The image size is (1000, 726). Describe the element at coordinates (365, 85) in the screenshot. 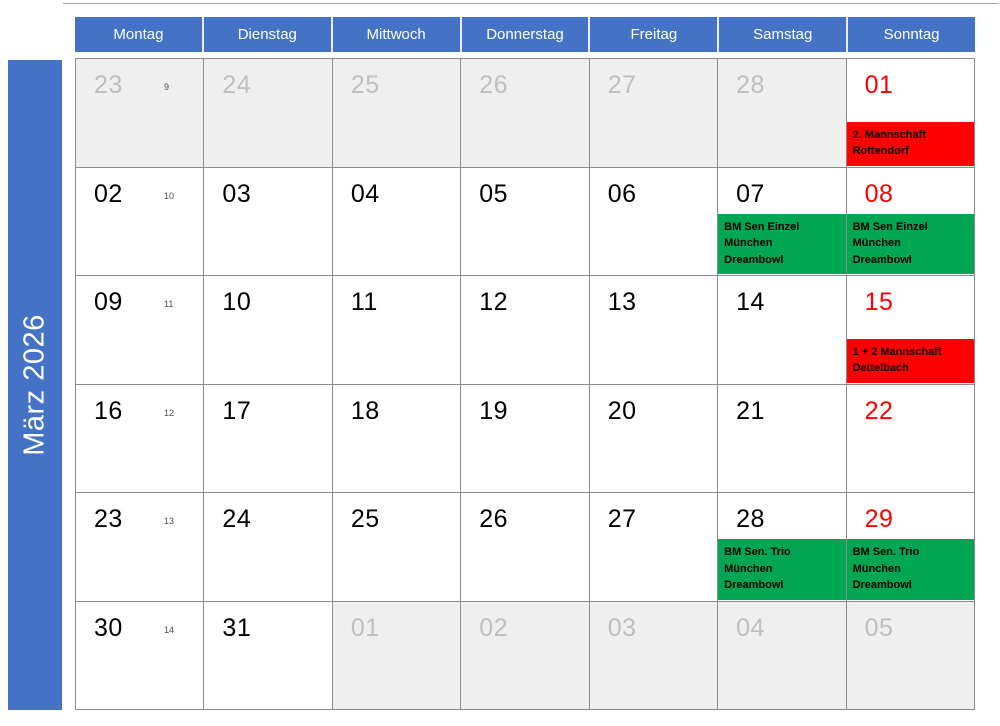

I see `date-number: 25` at that location.